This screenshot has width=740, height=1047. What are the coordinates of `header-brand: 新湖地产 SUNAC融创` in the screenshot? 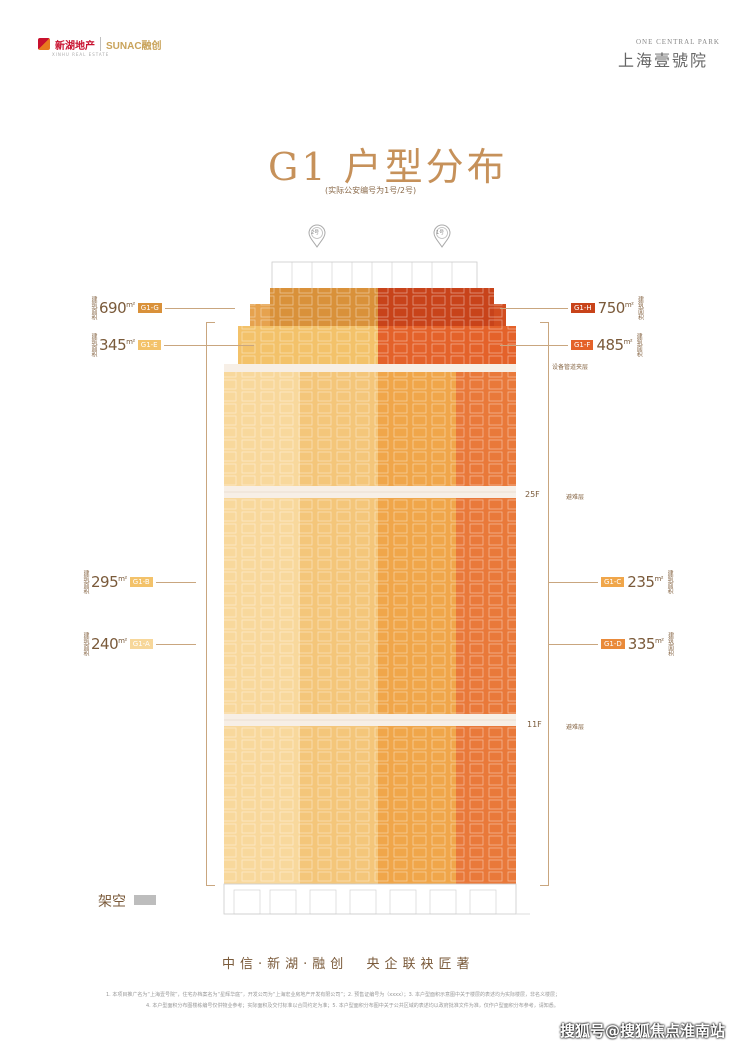 It's located at (100, 44).